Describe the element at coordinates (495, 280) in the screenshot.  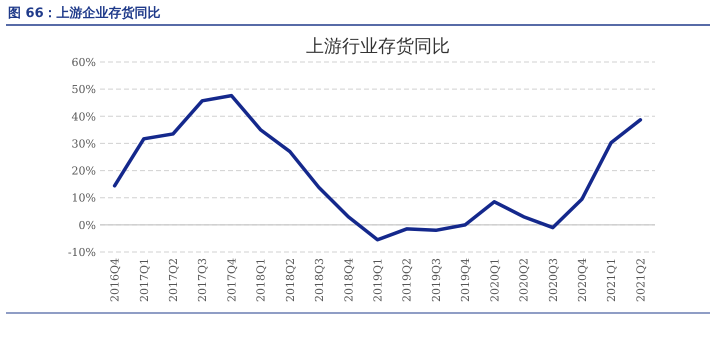
I see `x-tick-label: 2020Q1` at that location.